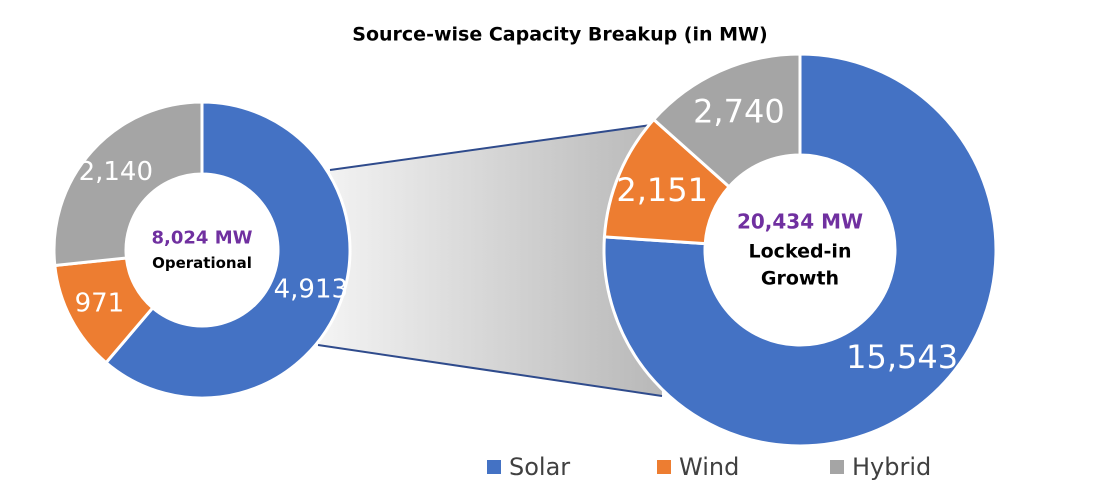 This screenshot has height=490, width=1120. I want to click on value-label: 971, so click(100, 304).